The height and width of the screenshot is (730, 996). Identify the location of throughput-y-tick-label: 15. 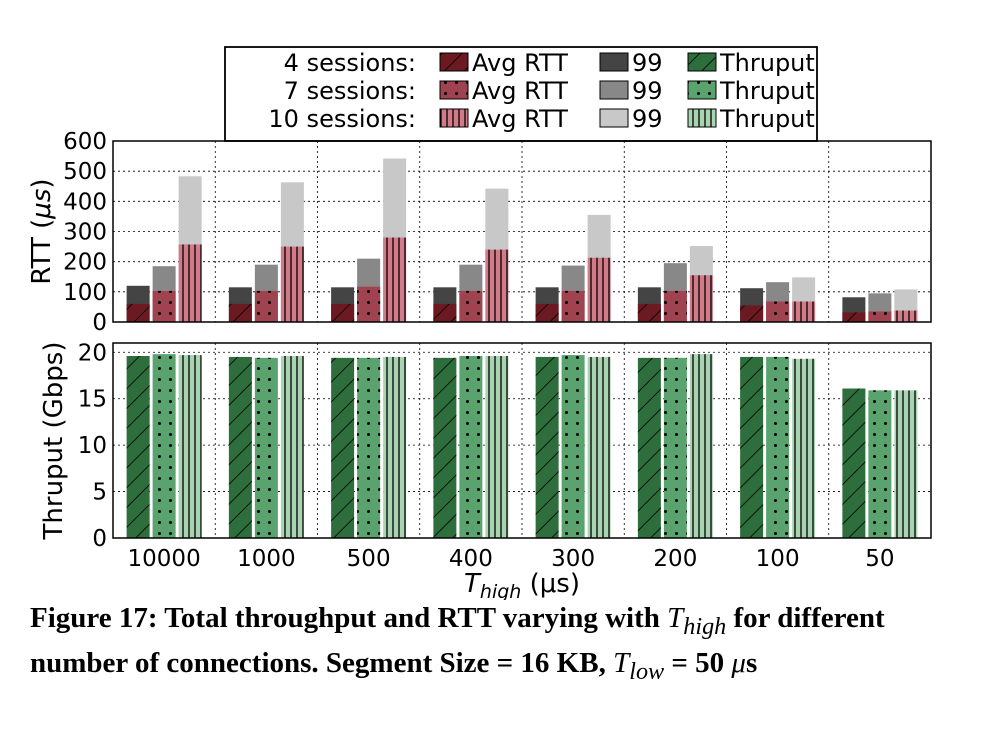
(92, 400).